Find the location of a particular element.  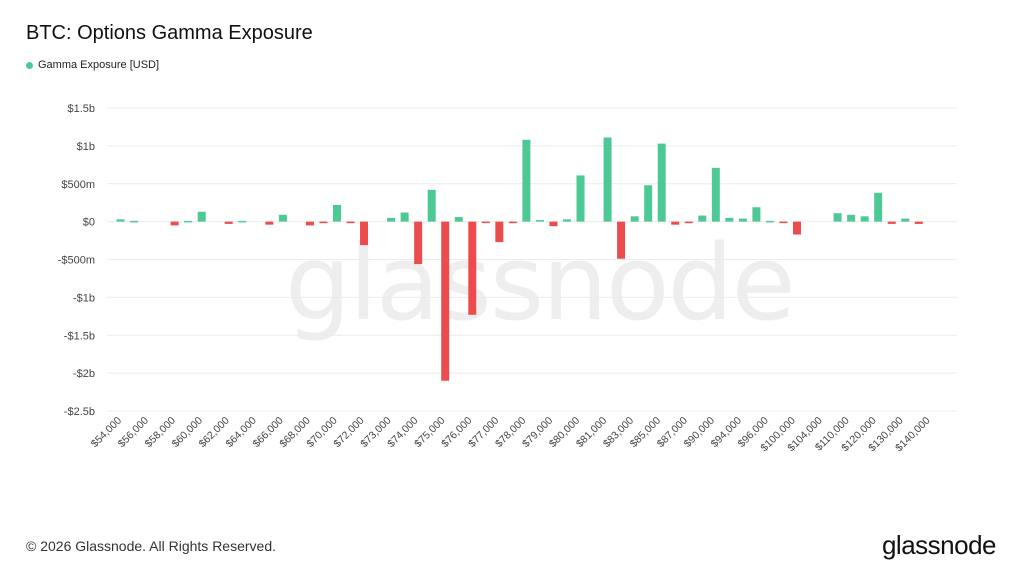

glassnode-logo: glassnode is located at coordinates (939, 545).